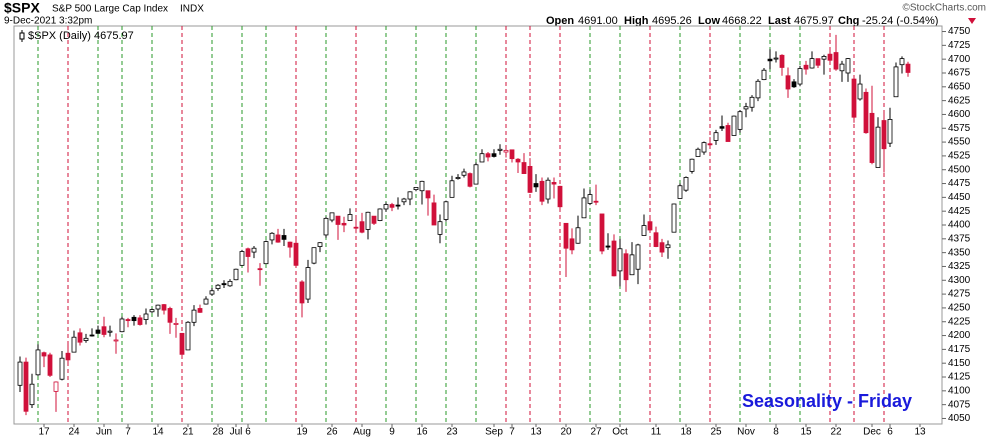 Image resolution: width=990 pixels, height=443 pixels. I want to click on x-tick-label: Sep, so click(494, 432).